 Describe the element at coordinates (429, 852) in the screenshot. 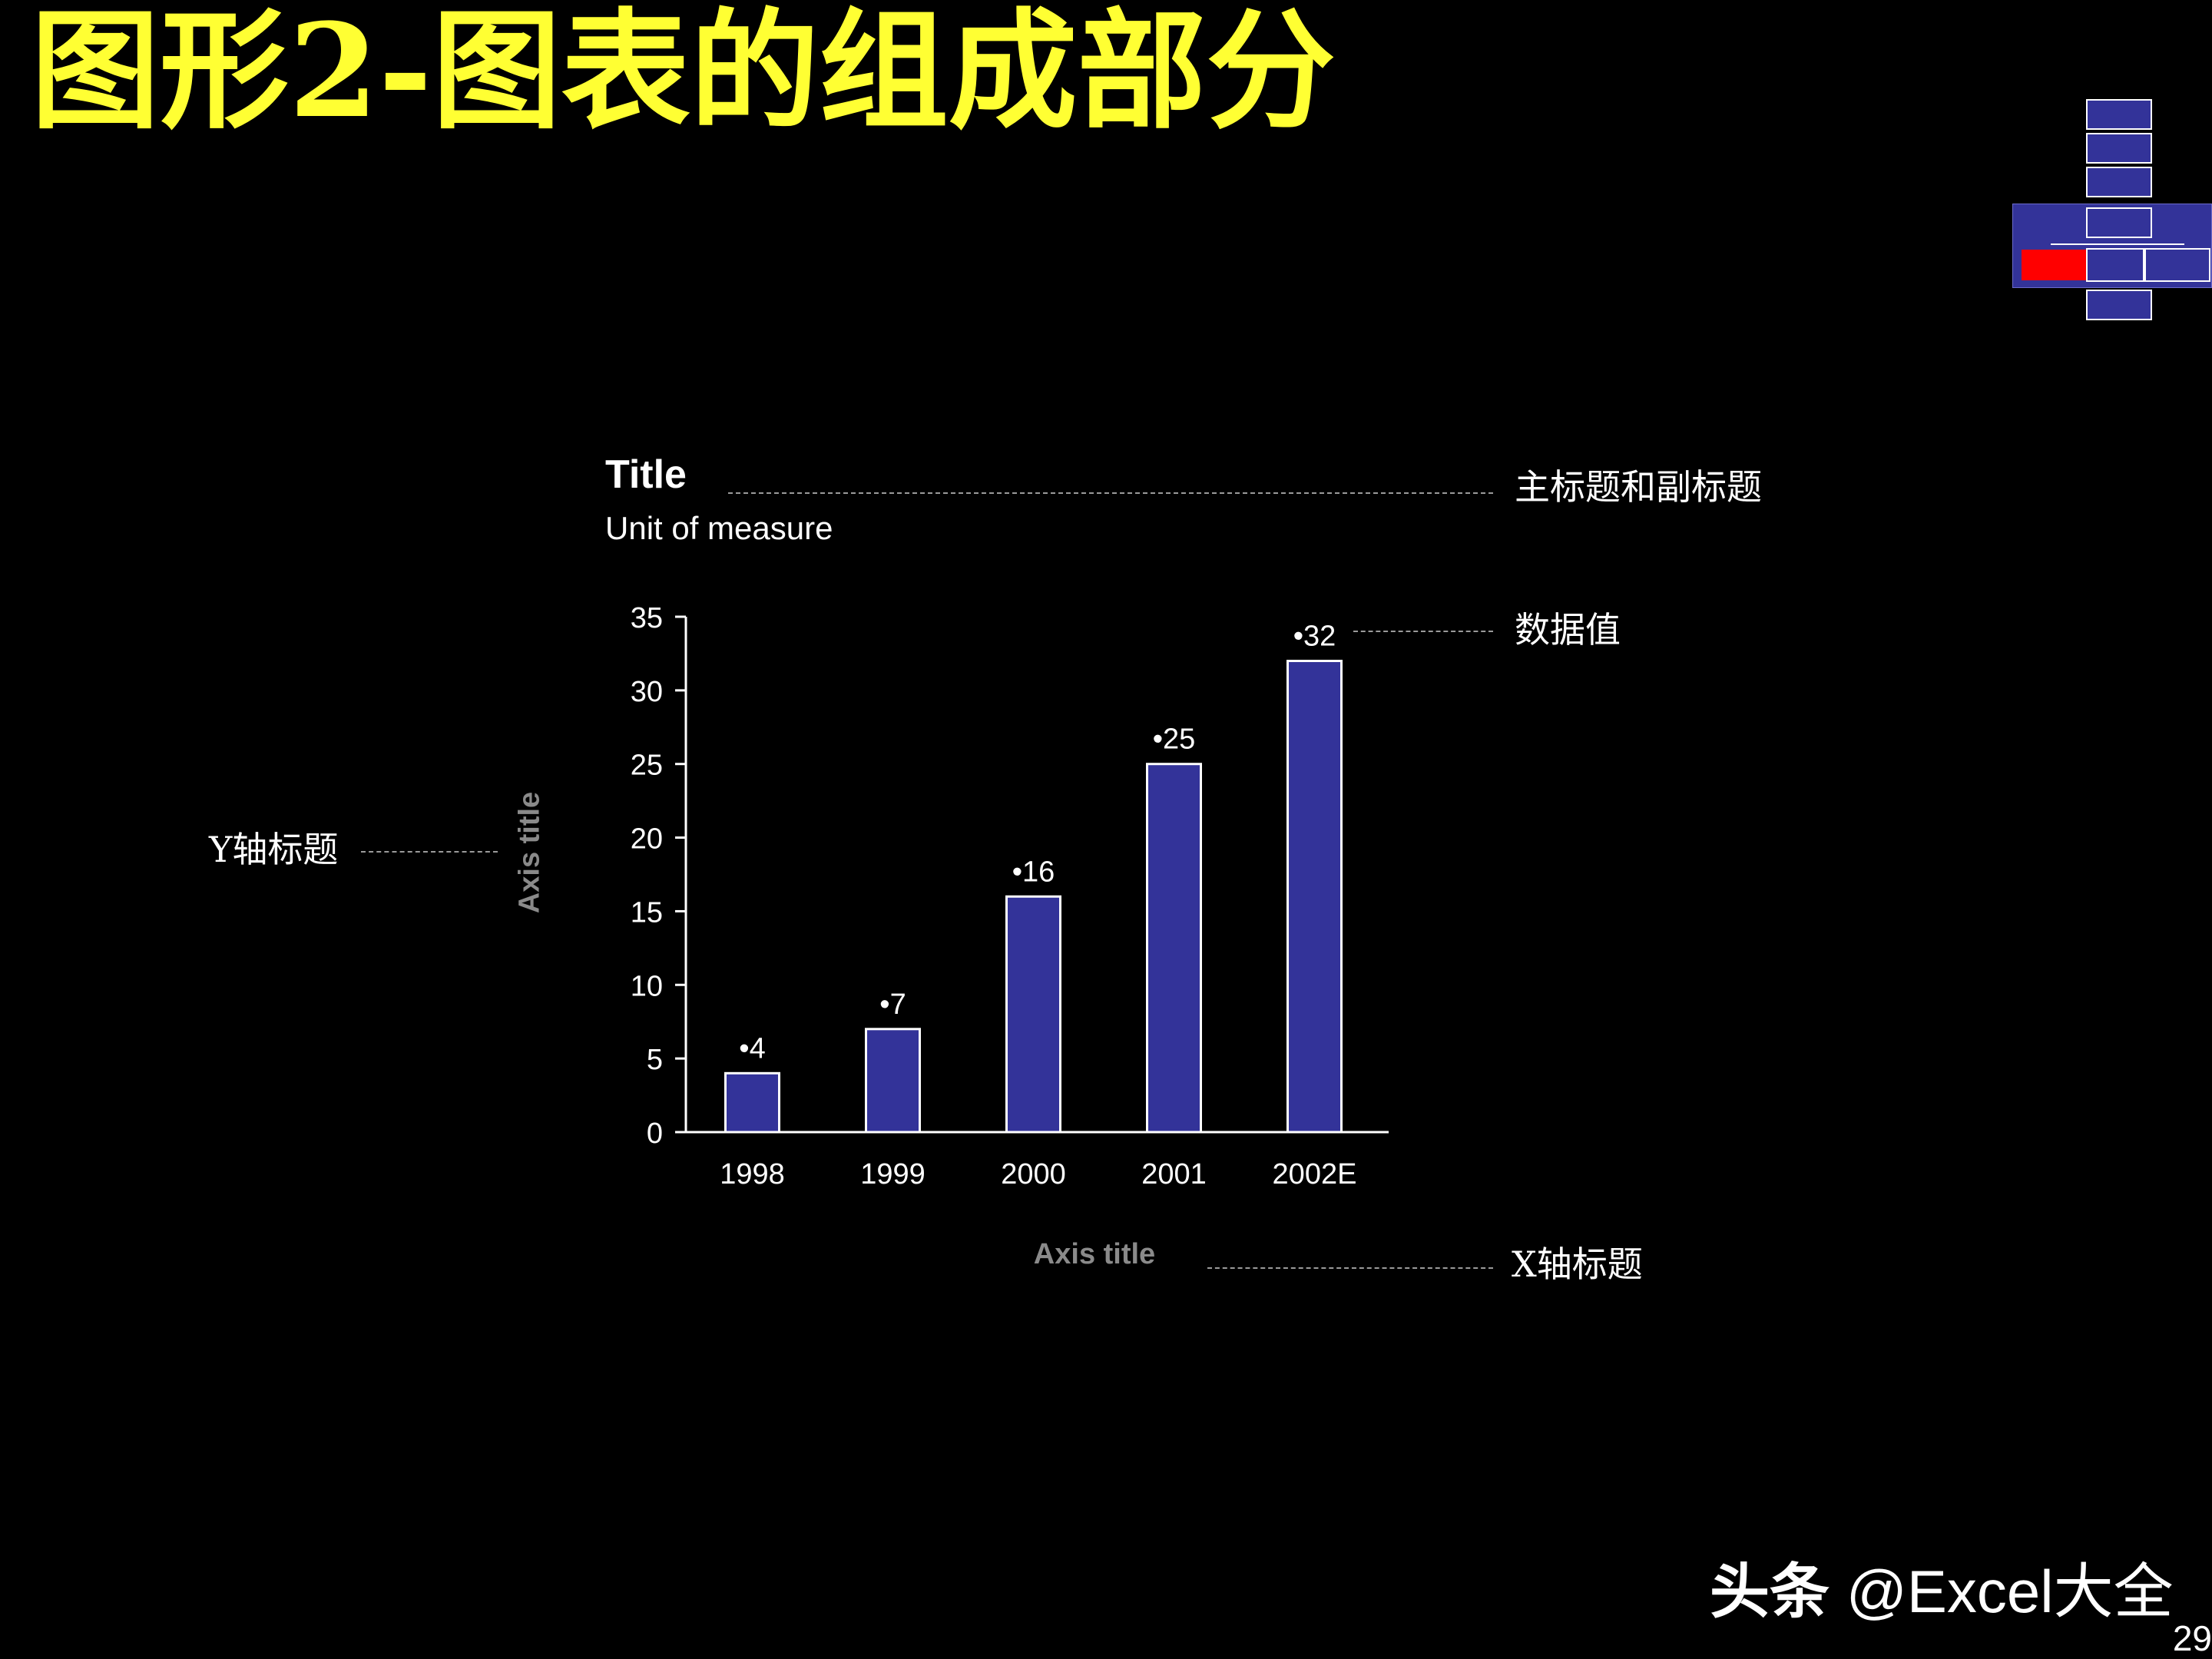

I see `y-axis-leader-line` at that location.